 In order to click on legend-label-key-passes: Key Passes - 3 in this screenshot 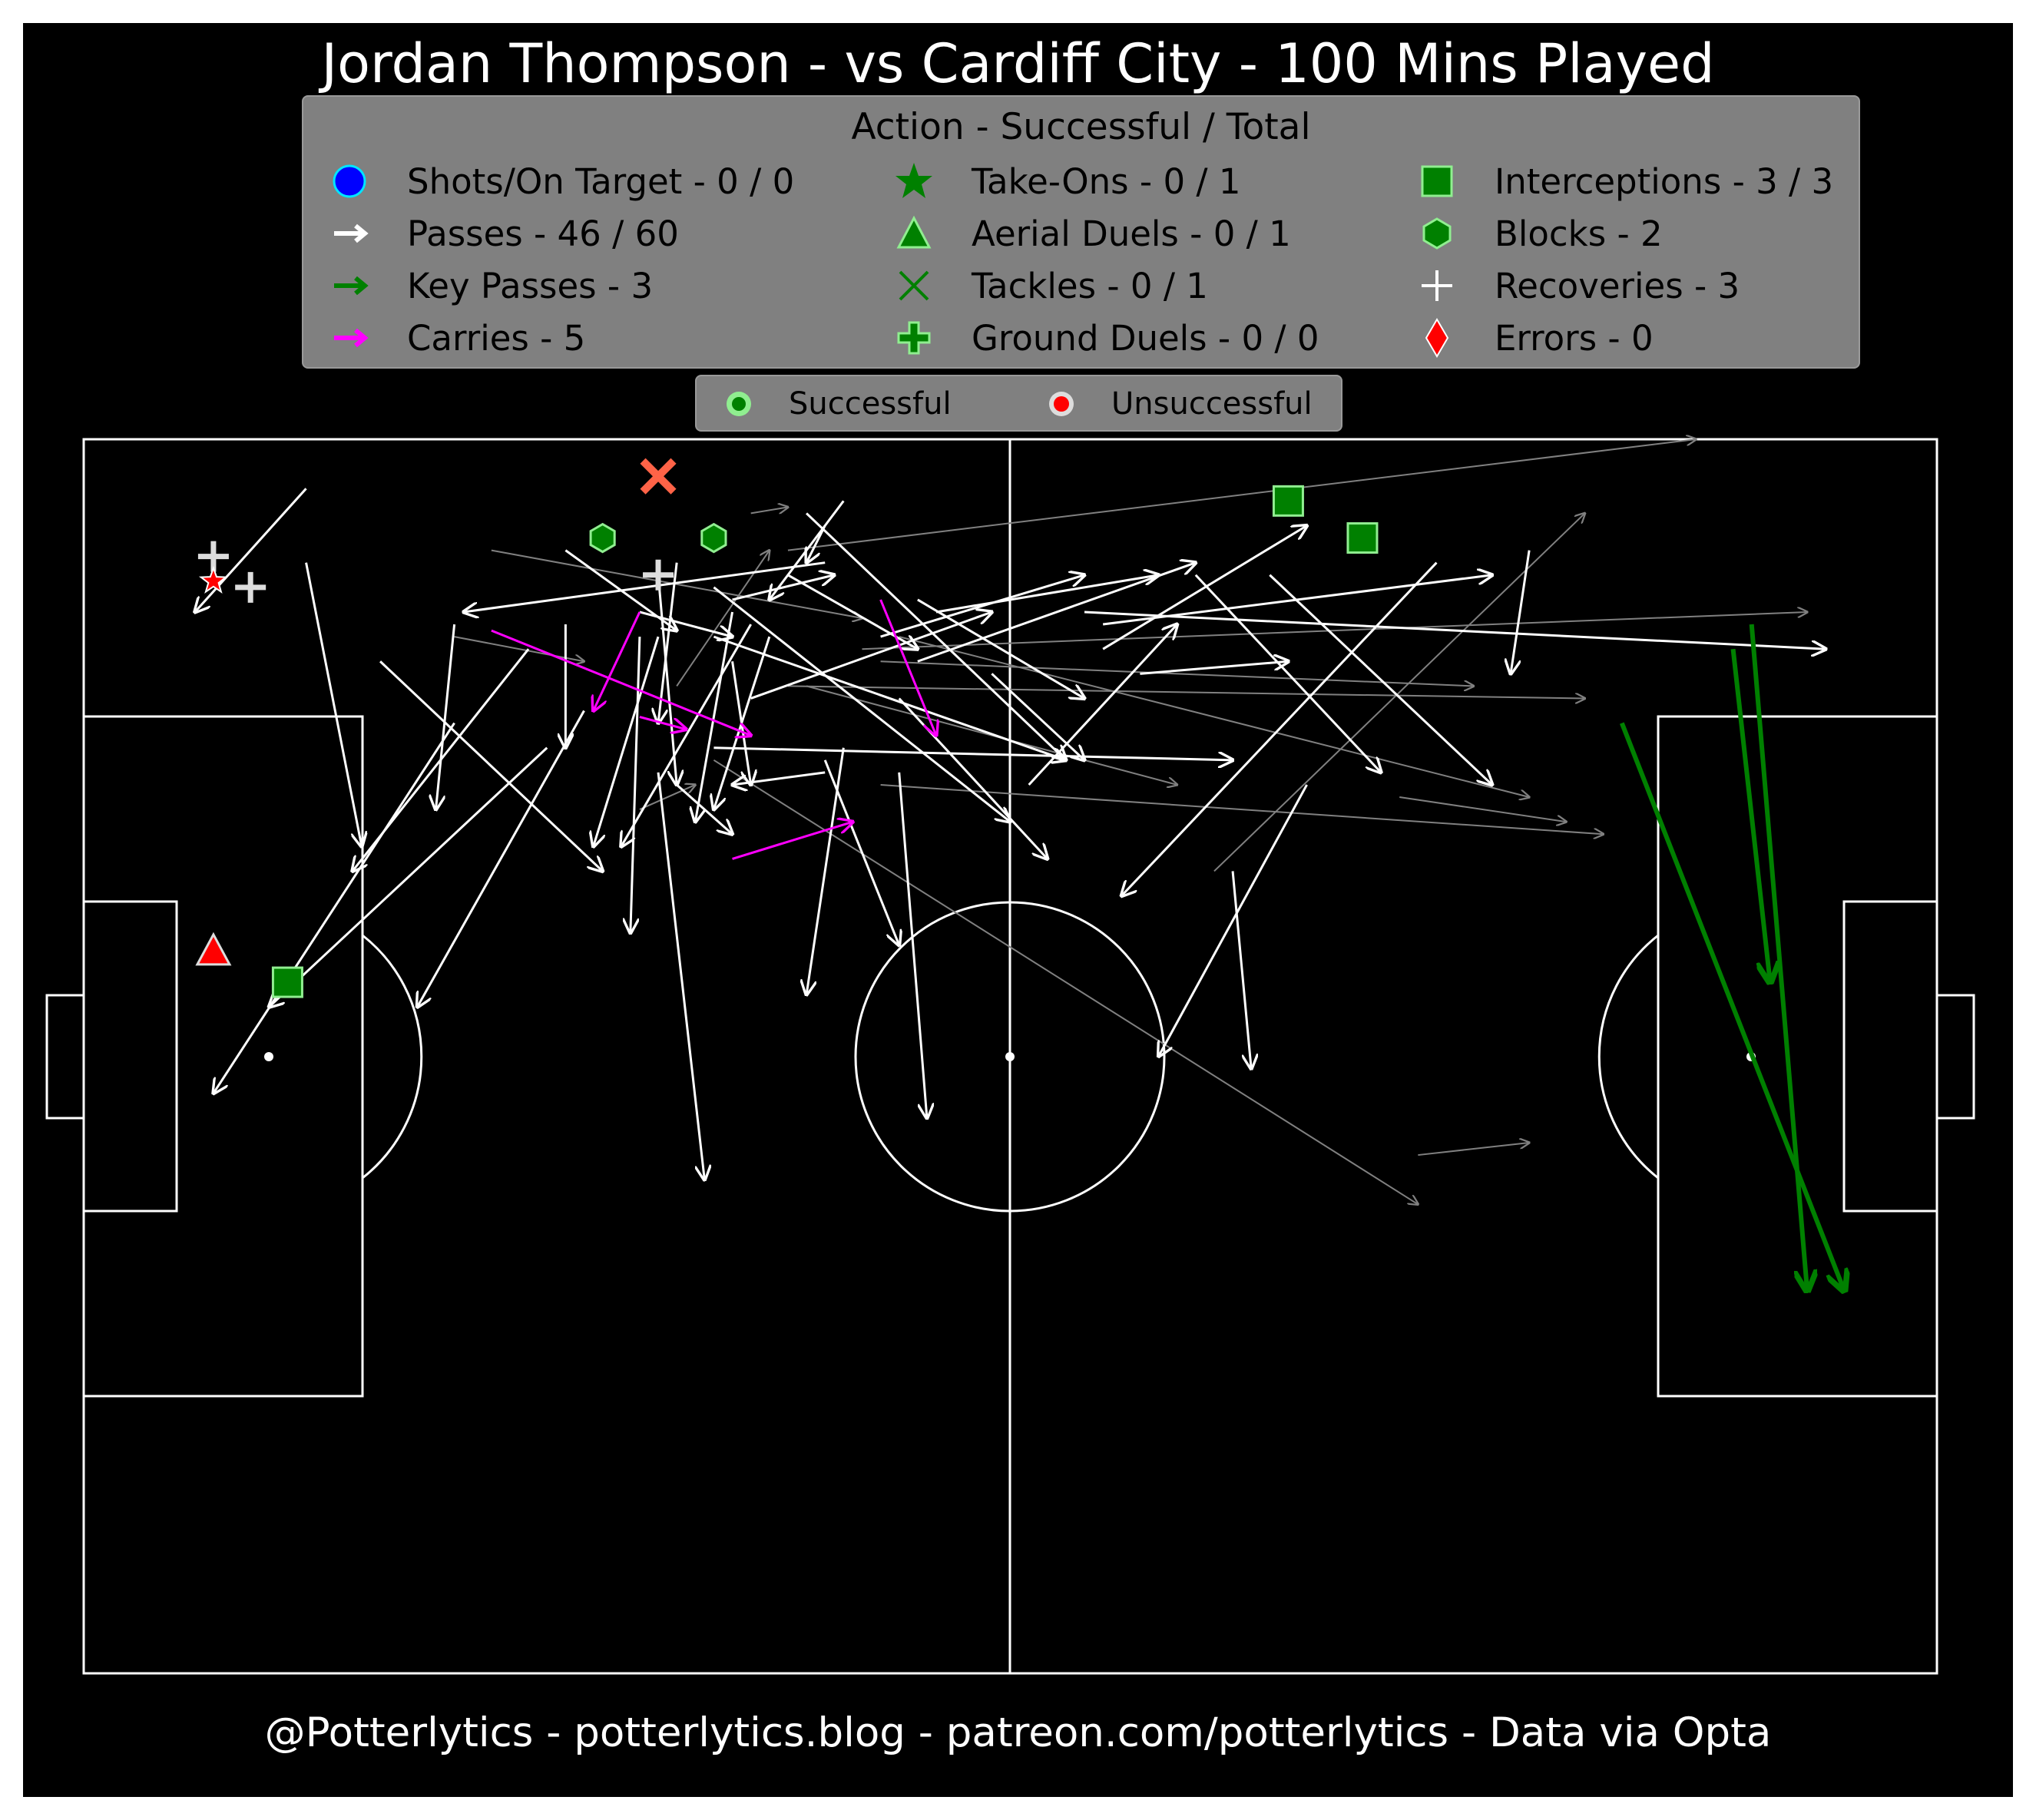, I will do `click(530, 285)`.